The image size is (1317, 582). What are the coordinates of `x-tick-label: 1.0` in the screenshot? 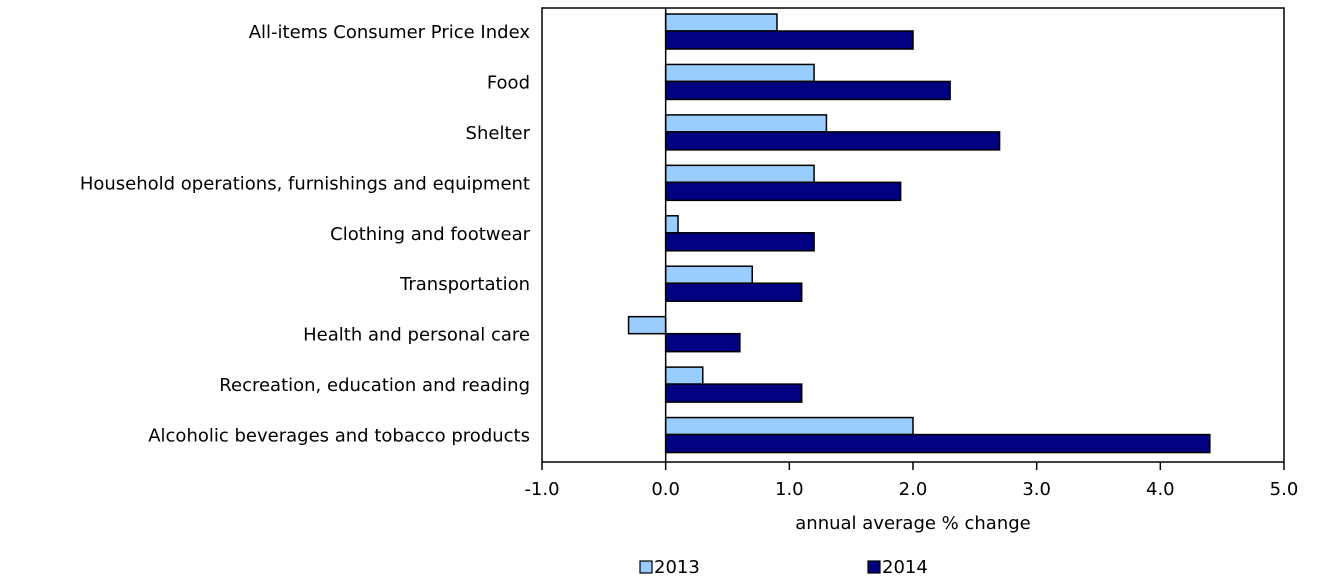 It's located at (789, 489).